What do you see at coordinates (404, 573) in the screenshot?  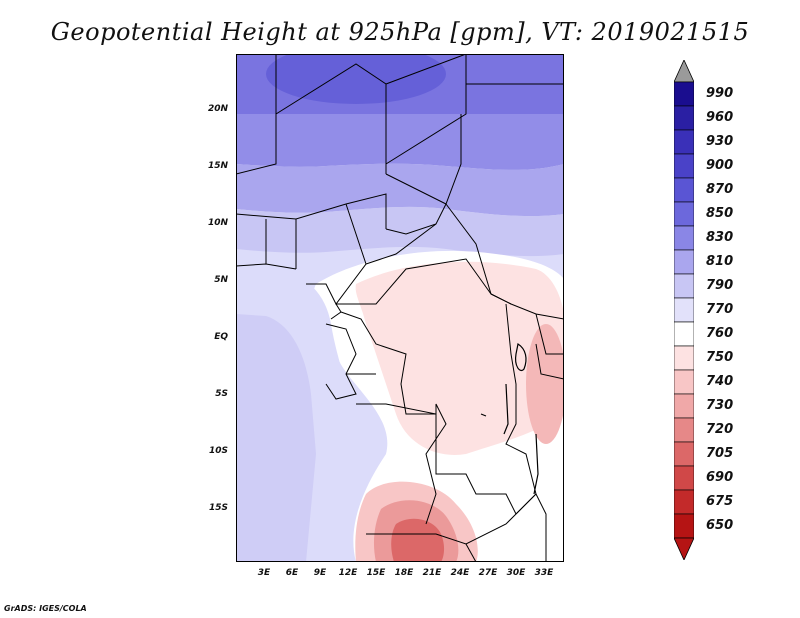 I see `x-tick-18e: 18E` at bounding box center [404, 573].